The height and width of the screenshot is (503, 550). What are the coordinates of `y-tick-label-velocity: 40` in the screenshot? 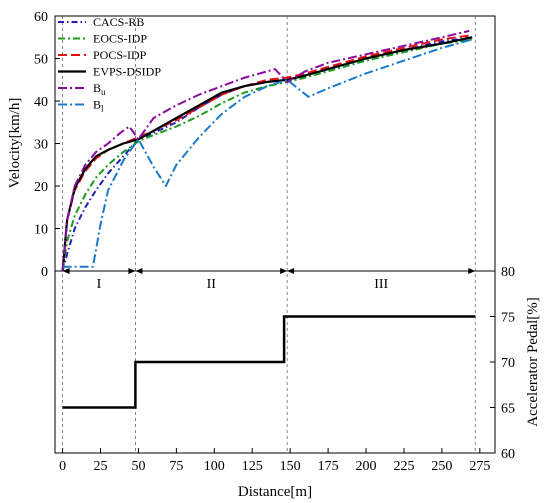 It's located at (41, 102).